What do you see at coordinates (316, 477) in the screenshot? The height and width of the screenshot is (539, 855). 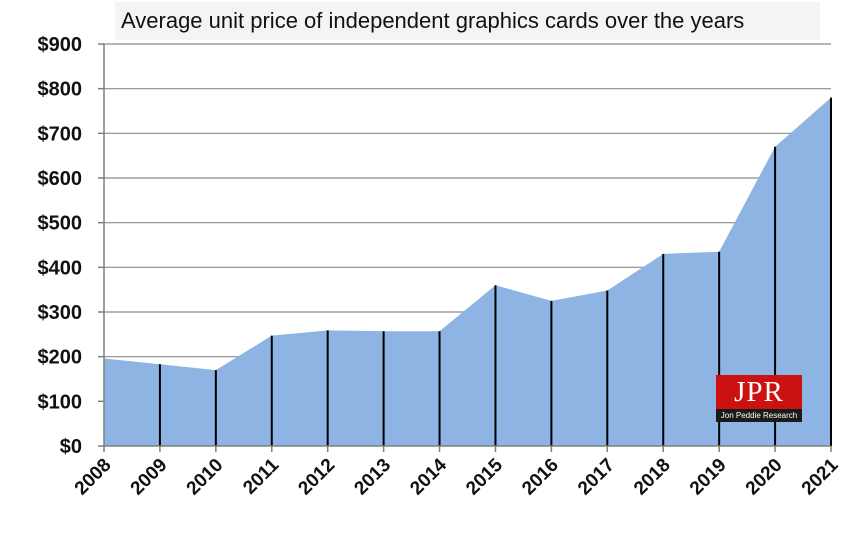 I see `x-tick-label: 2012` at bounding box center [316, 477].